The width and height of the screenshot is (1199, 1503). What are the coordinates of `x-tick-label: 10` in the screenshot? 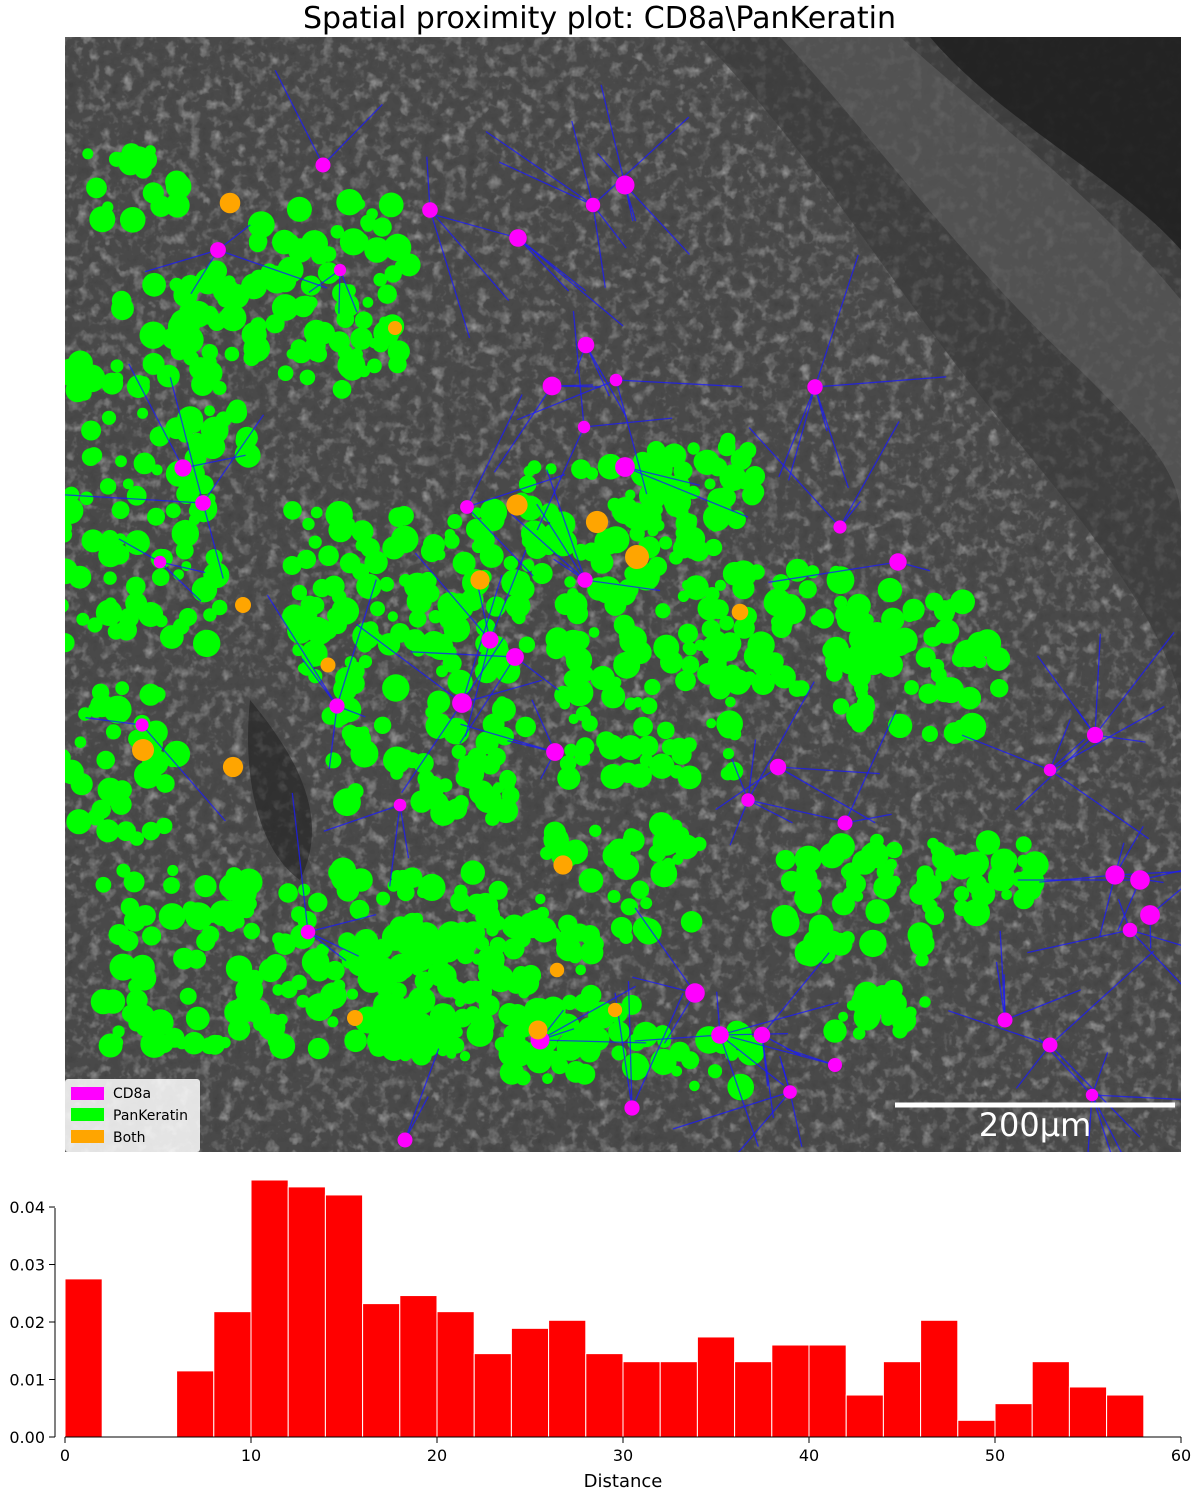 It's located at (251, 1455).